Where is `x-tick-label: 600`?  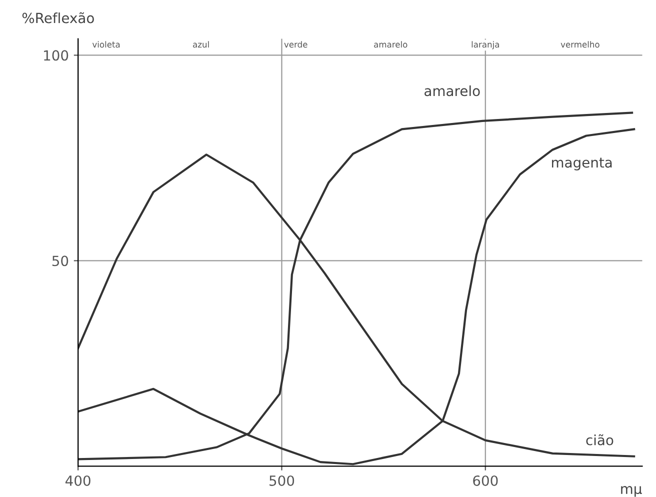
x-tick-label: 600 is located at coordinates (485, 480).